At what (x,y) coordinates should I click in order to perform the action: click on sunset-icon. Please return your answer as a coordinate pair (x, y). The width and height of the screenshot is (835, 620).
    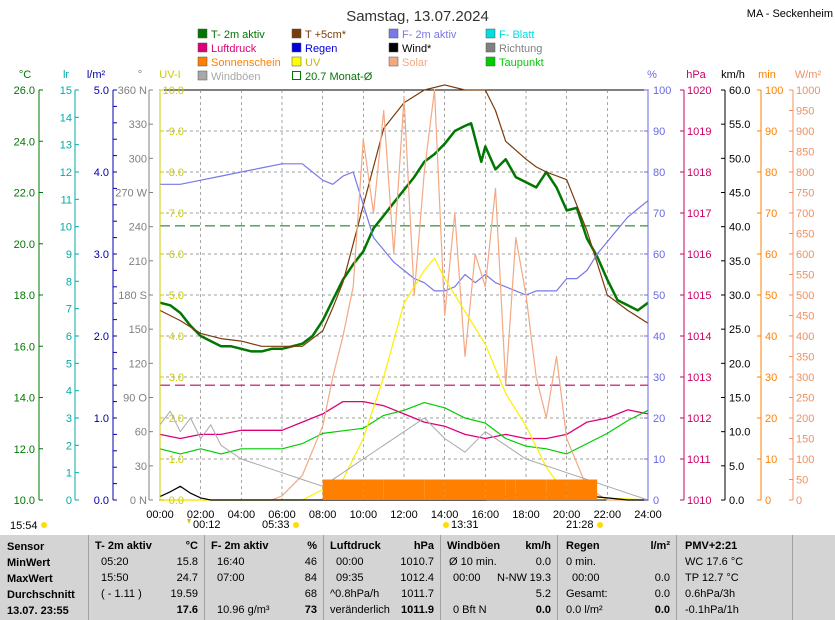
    Looking at the image, I should click on (600, 525).